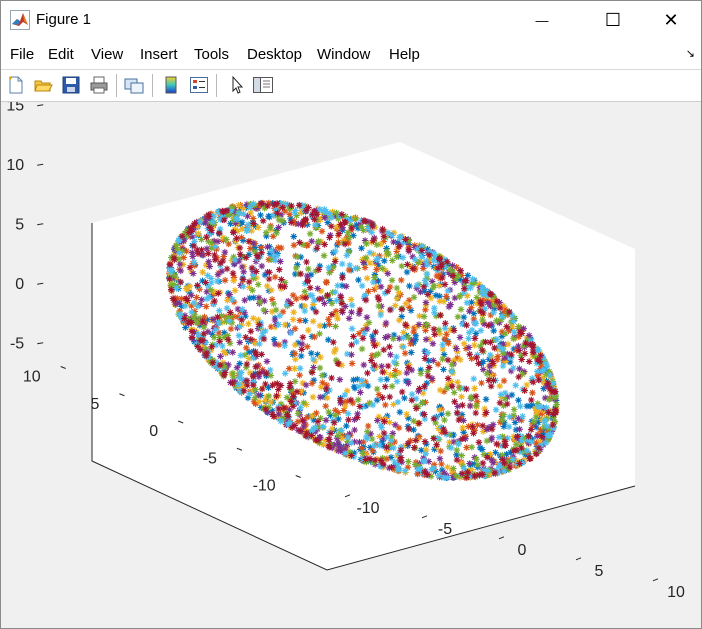  I want to click on z-tick-label: 10, so click(15, 165).